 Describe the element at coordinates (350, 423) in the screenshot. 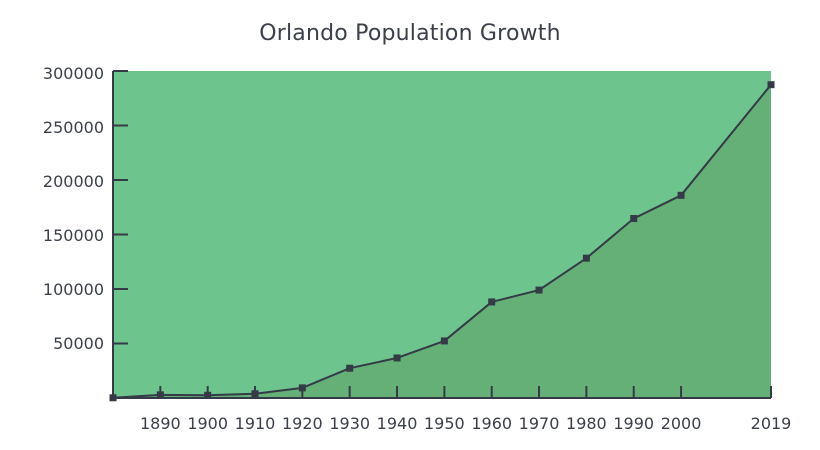

I see `x-axis-tick-label: 1930` at that location.